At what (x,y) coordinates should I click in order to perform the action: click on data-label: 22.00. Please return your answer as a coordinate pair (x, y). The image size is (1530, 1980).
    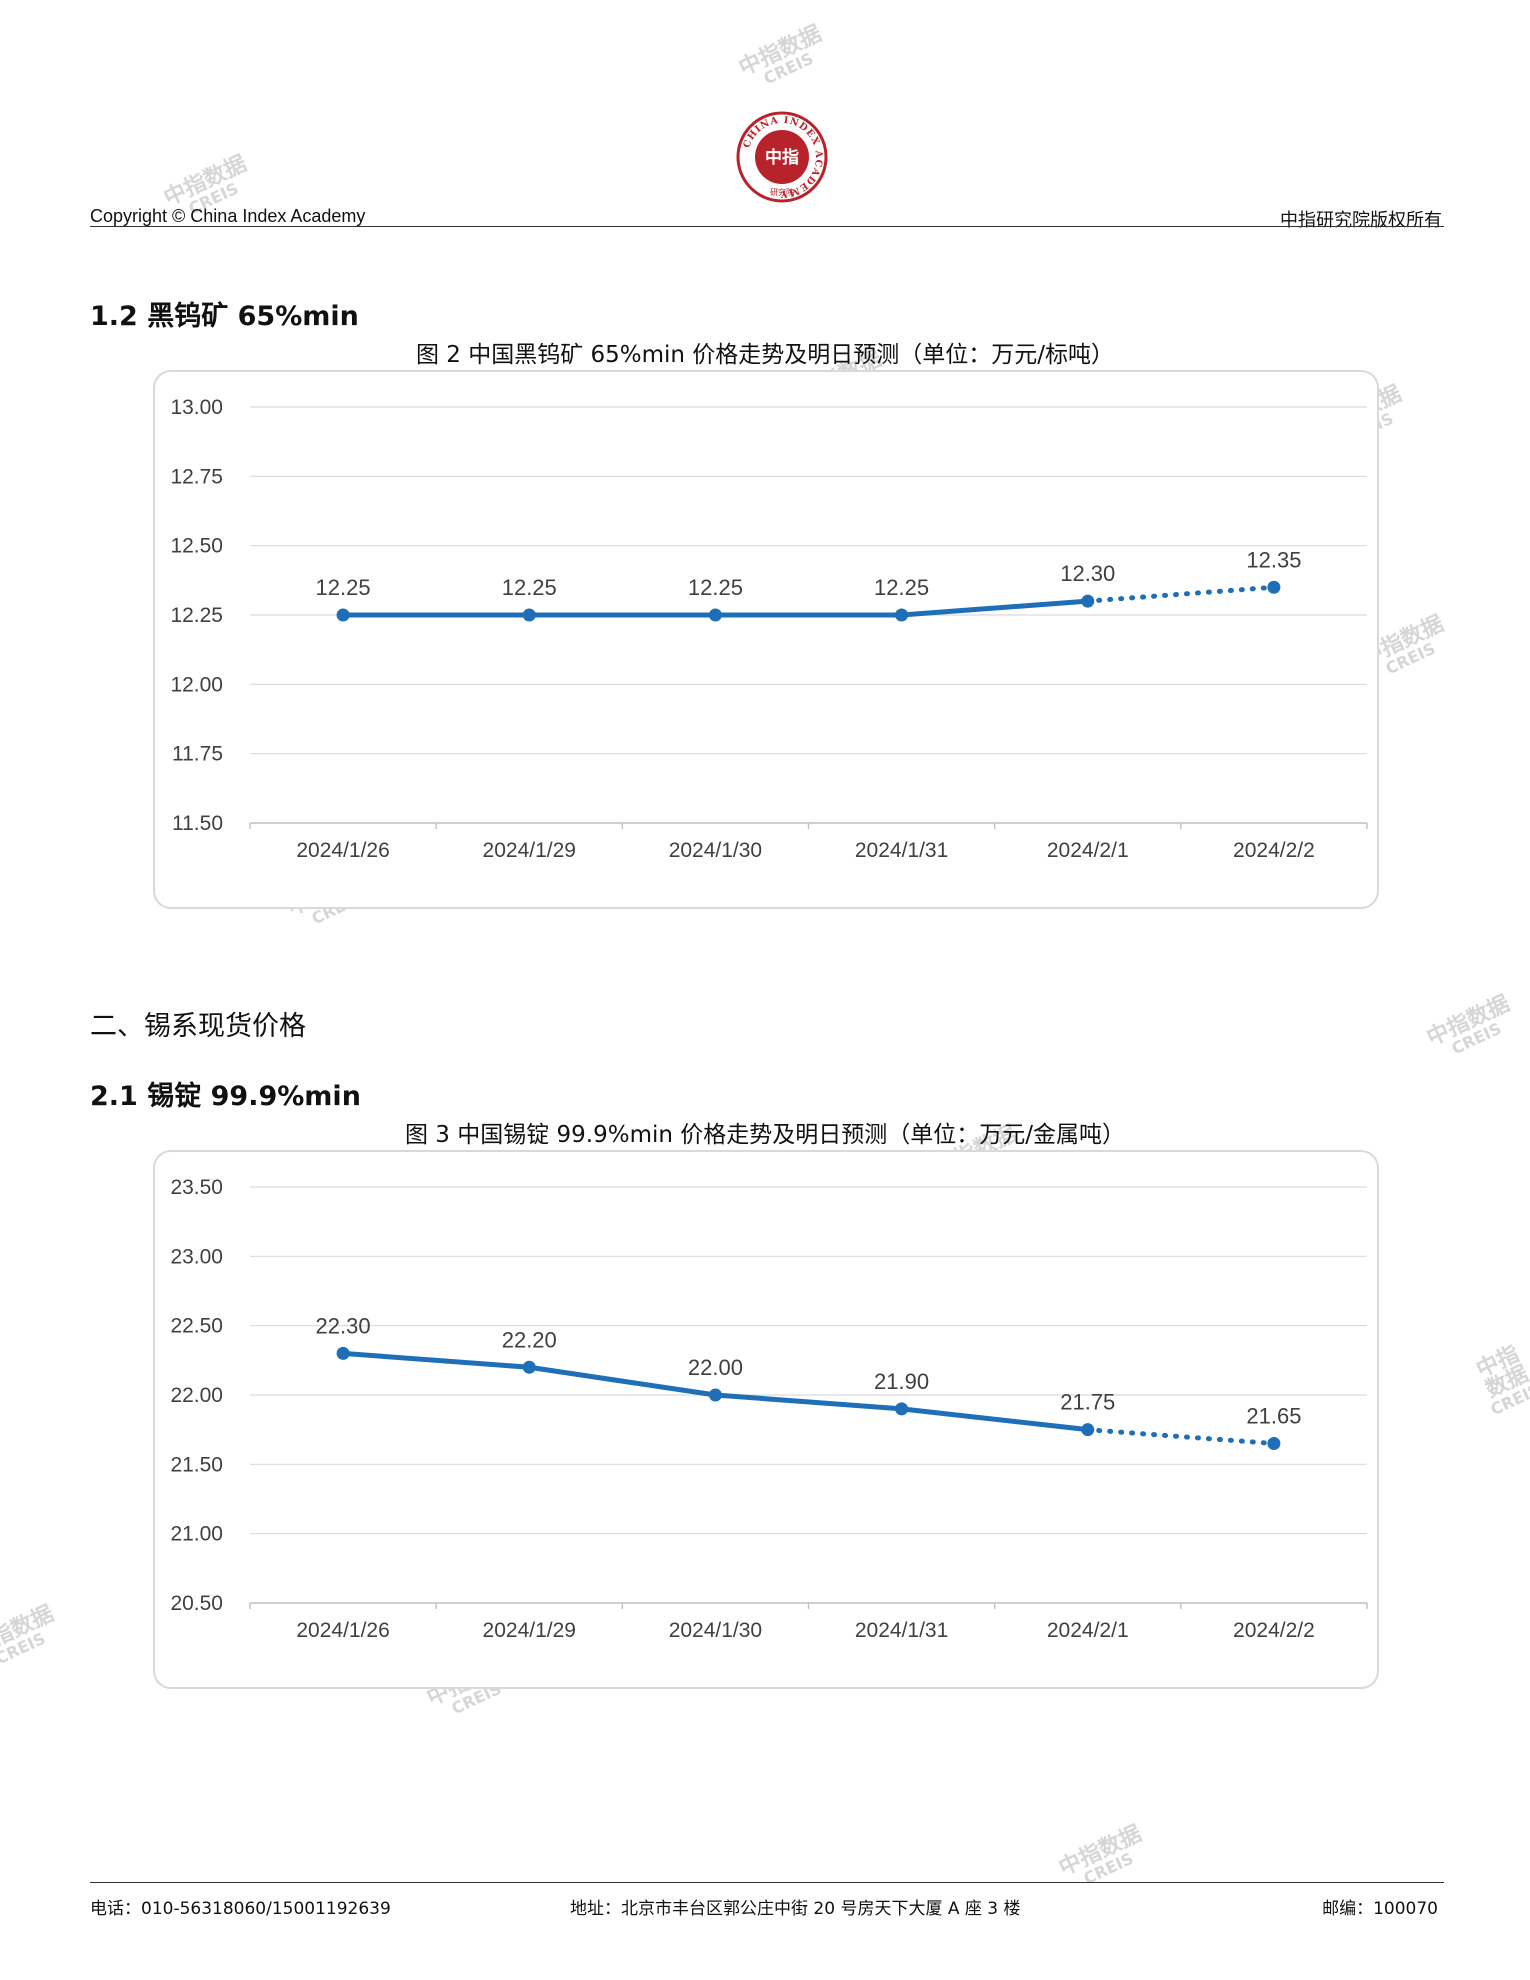
    Looking at the image, I should click on (715, 1367).